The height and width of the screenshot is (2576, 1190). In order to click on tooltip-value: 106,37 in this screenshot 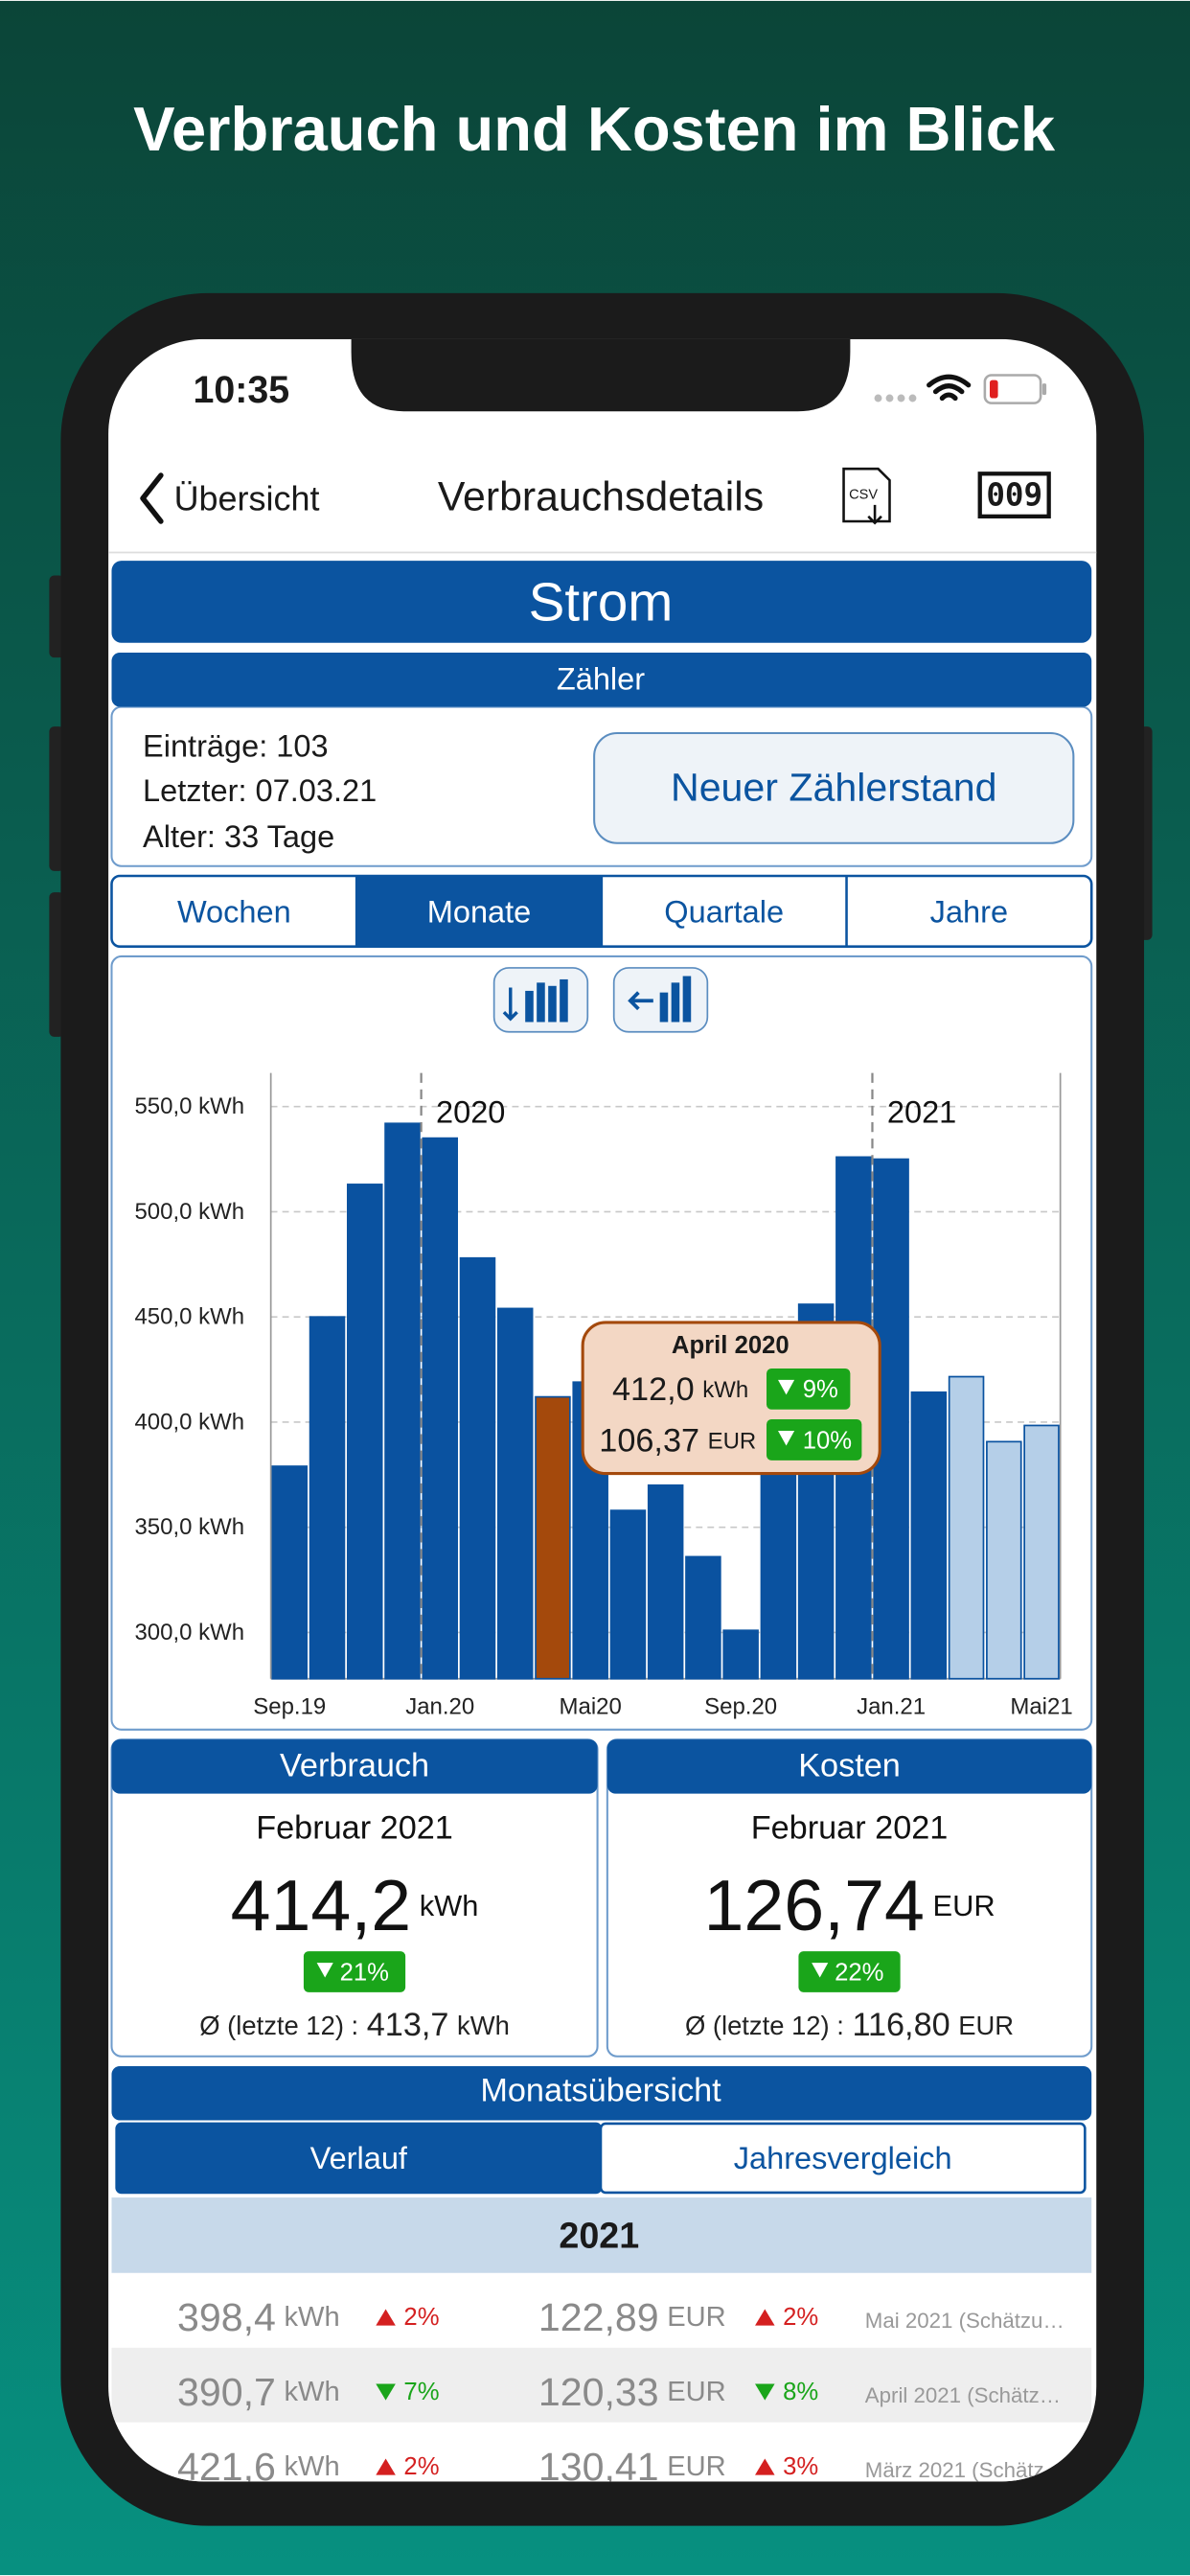, I will do `click(649, 1440)`.